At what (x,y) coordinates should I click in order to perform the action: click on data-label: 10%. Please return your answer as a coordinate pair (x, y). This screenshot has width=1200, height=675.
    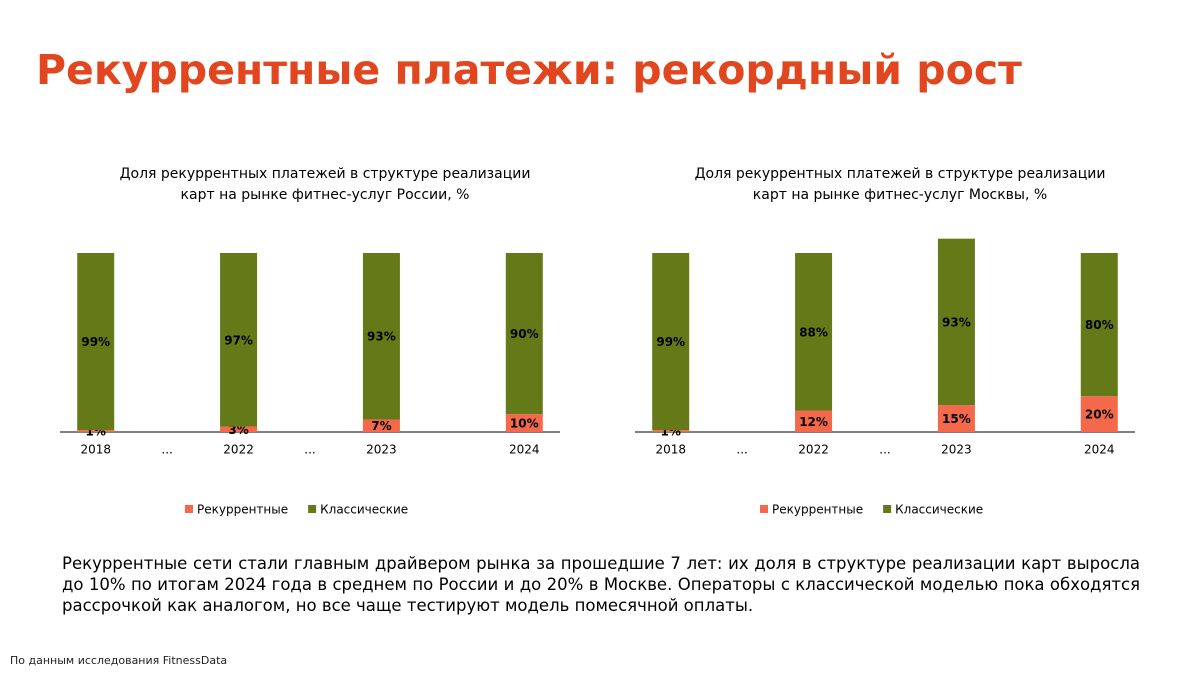
    Looking at the image, I should click on (524, 424).